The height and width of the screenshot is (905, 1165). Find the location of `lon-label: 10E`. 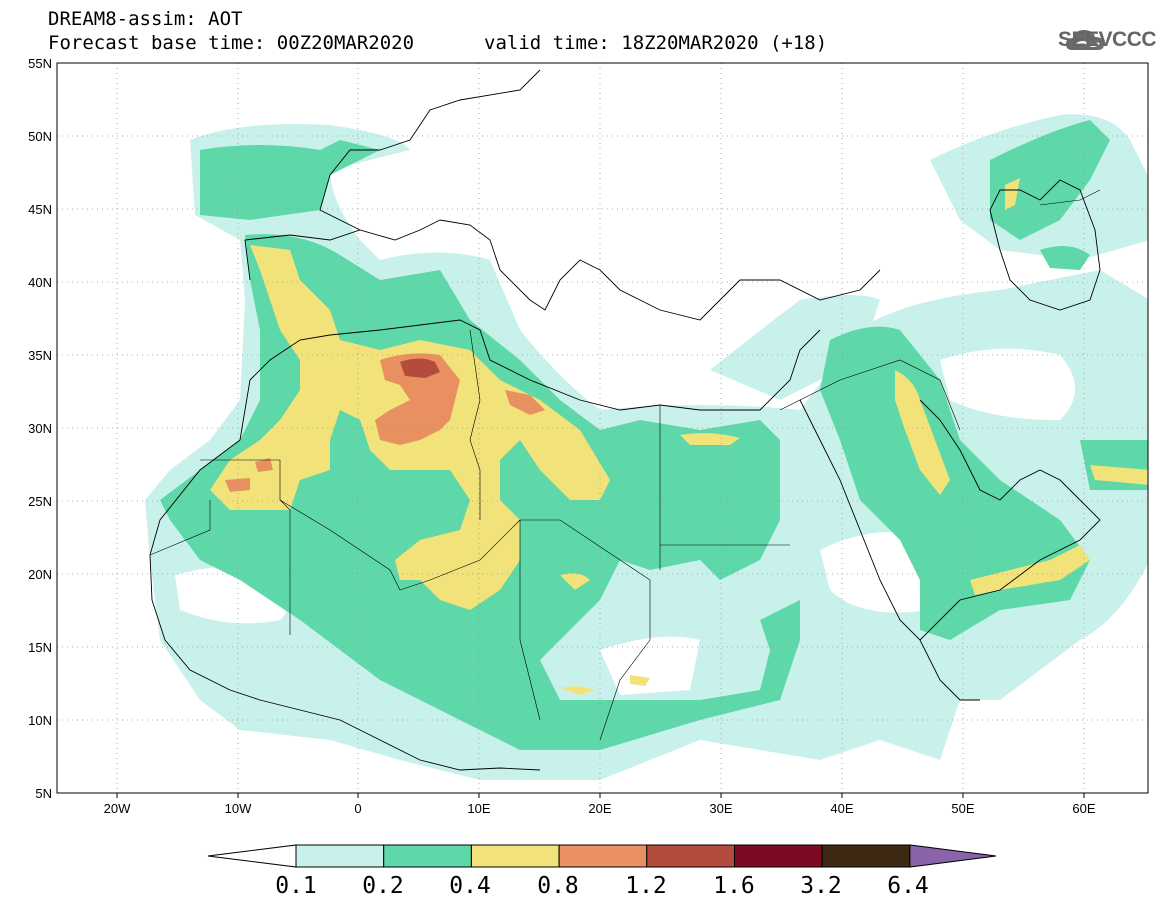

lon-label: 10E is located at coordinates (478, 808).